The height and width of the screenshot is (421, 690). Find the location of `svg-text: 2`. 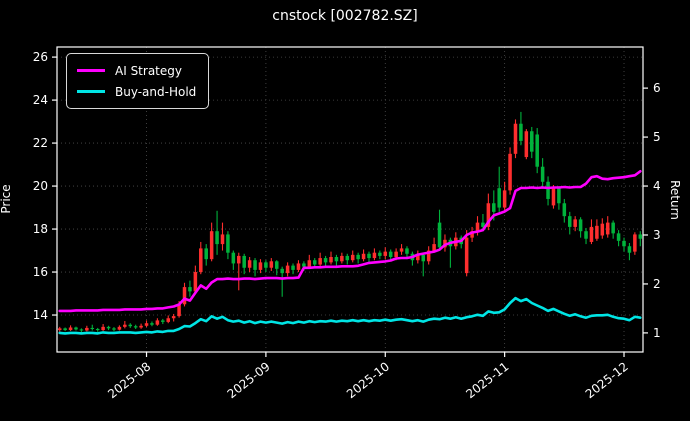

svg-text: 2 is located at coordinates (657, 284).